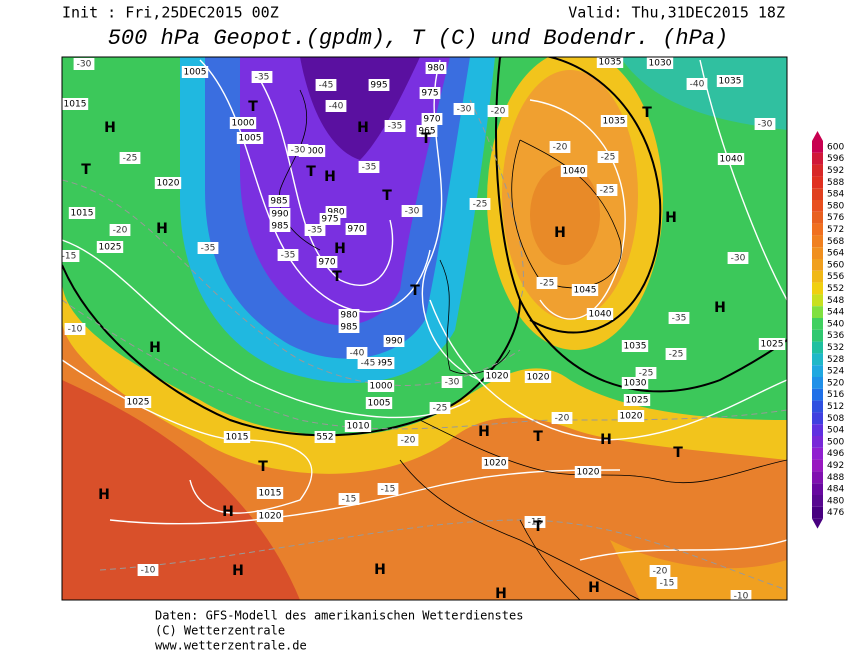 The width and height of the screenshot is (850, 657). Describe the element at coordinates (393, 342) in the screenshot. I see `isobar-label: 990` at that location.